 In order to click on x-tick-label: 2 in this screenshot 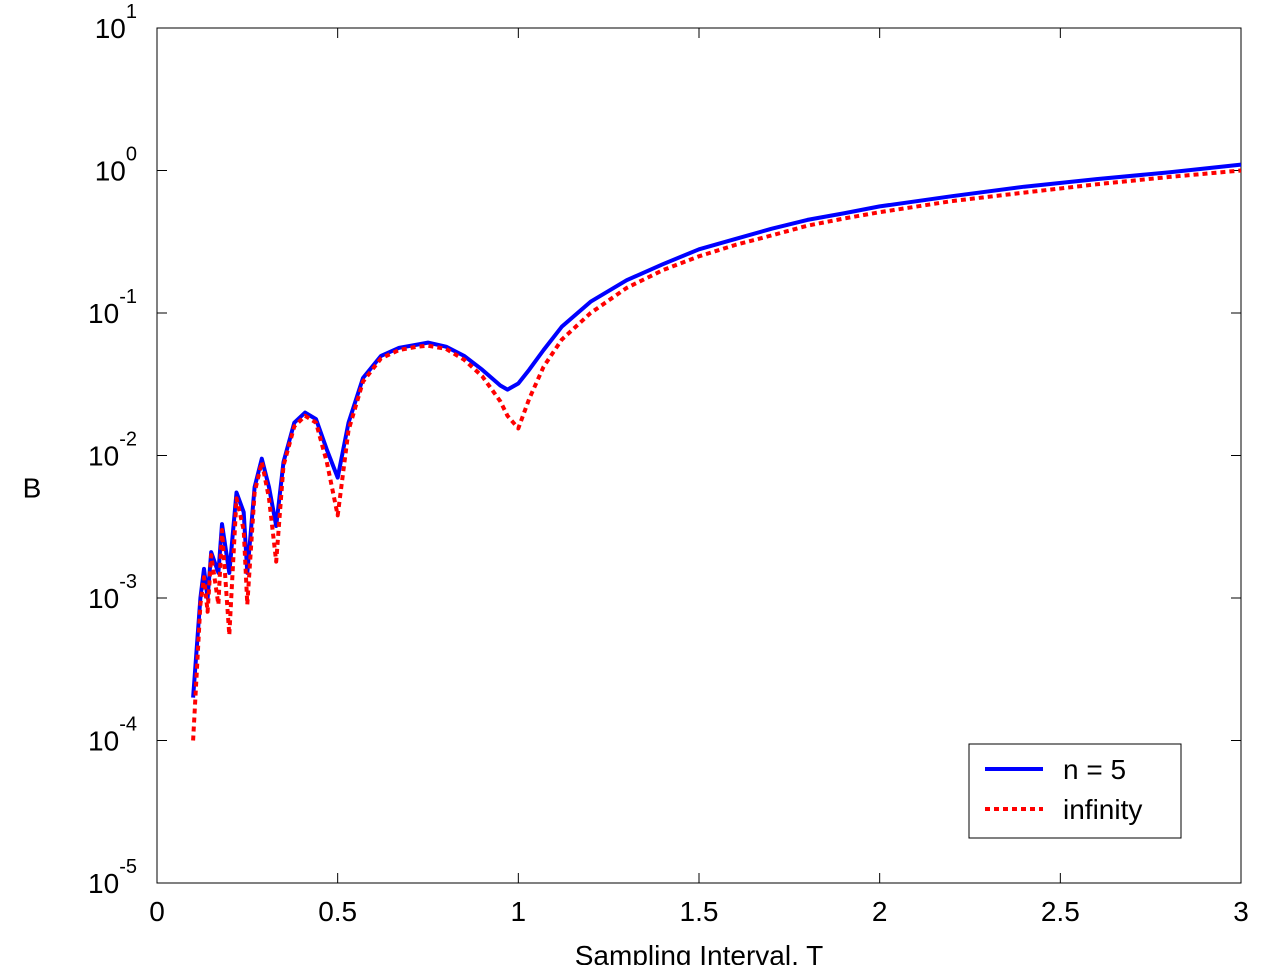, I will do `click(880, 911)`.